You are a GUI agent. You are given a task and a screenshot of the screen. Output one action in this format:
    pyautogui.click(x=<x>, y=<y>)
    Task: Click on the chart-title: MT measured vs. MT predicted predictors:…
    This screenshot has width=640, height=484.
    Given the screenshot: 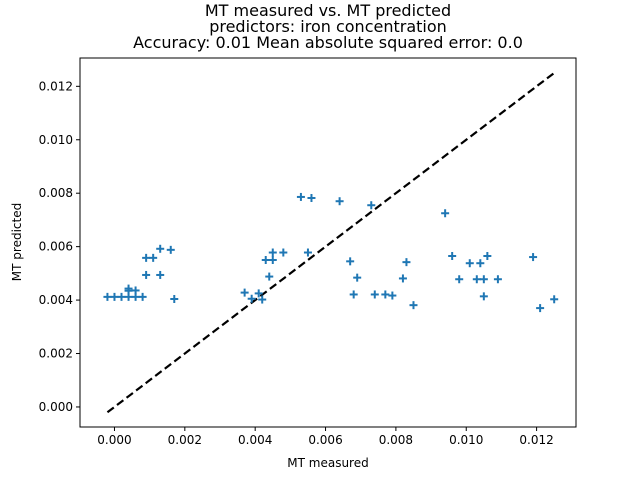 What is the action you would take?
    pyautogui.click(x=328, y=26)
    